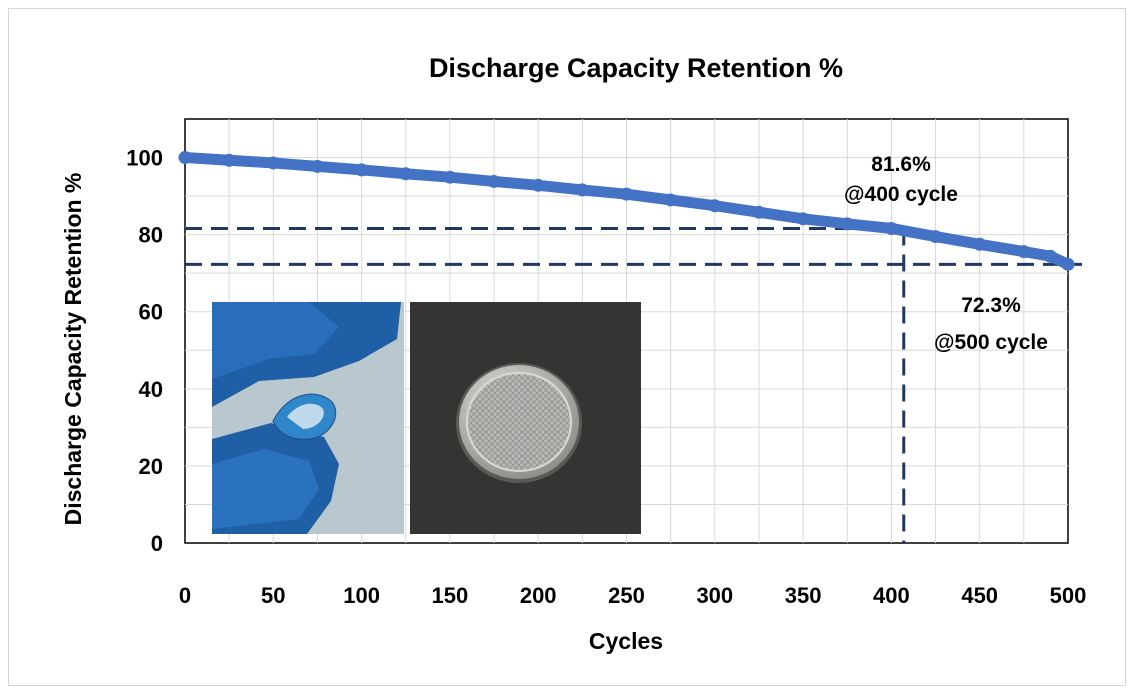 Image resolution: width=1139 pixels, height=699 pixels. Describe the element at coordinates (1068, 595) in the screenshot. I see `x-tick-label: 500` at that location.